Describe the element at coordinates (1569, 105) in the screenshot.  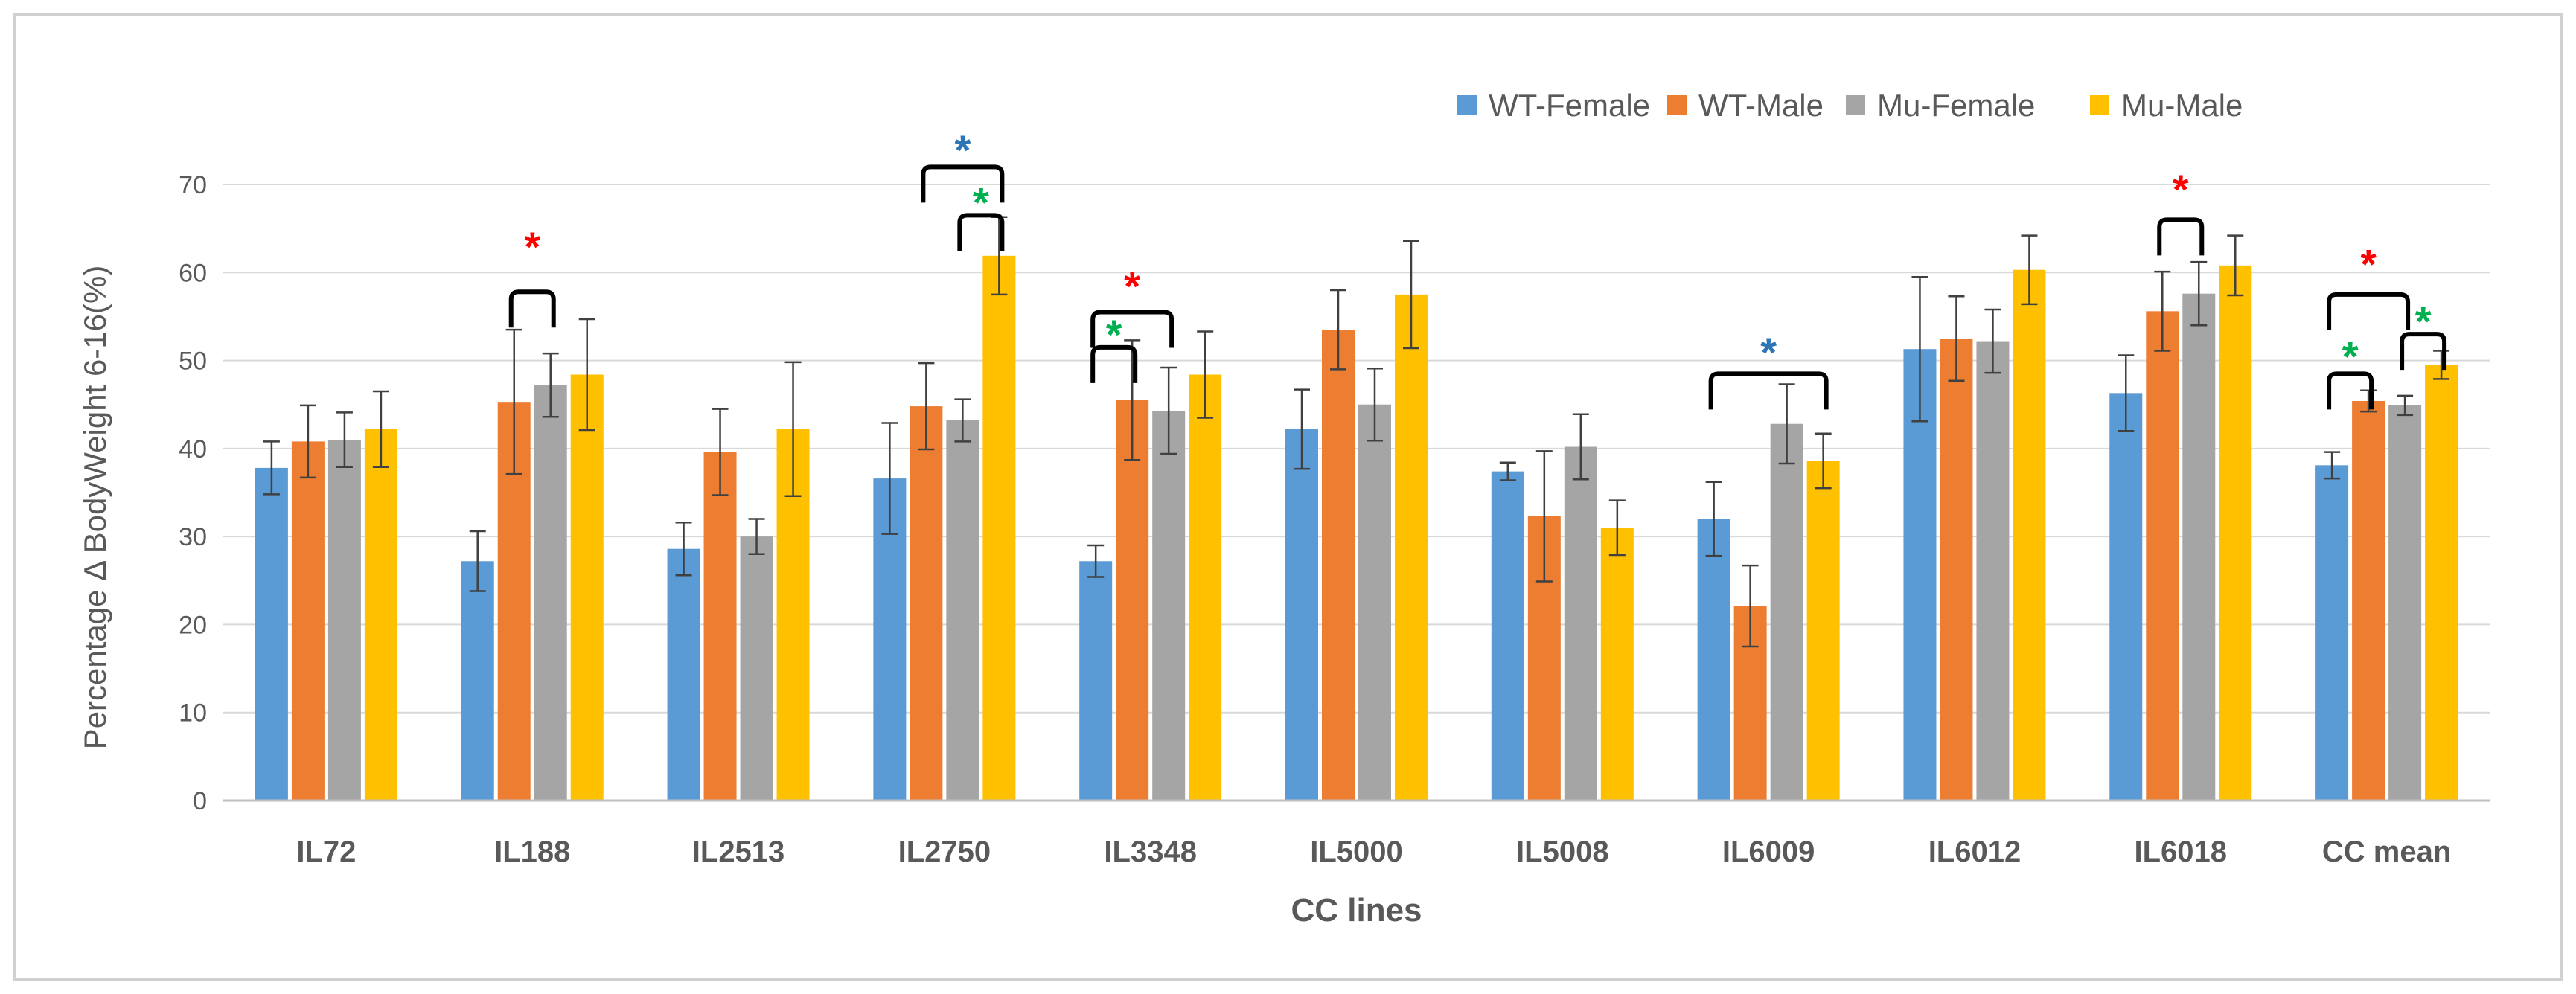
I see `legend-label: WT-Female` at that location.